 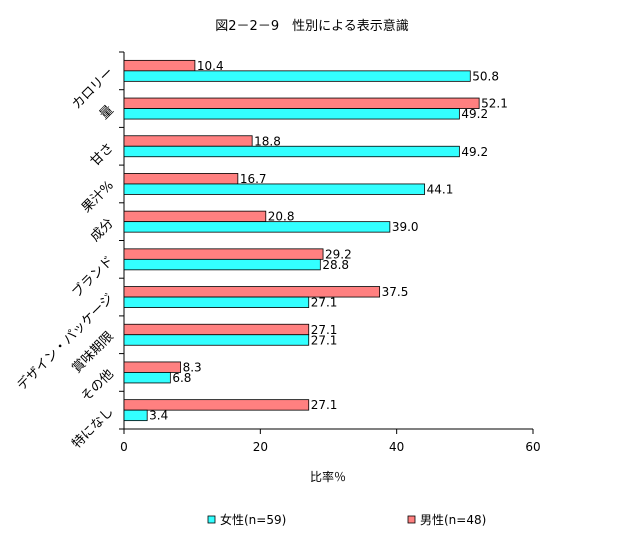 What do you see at coordinates (124, 447) in the screenshot?
I see `x-tick-label: 0` at bounding box center [124, 447].